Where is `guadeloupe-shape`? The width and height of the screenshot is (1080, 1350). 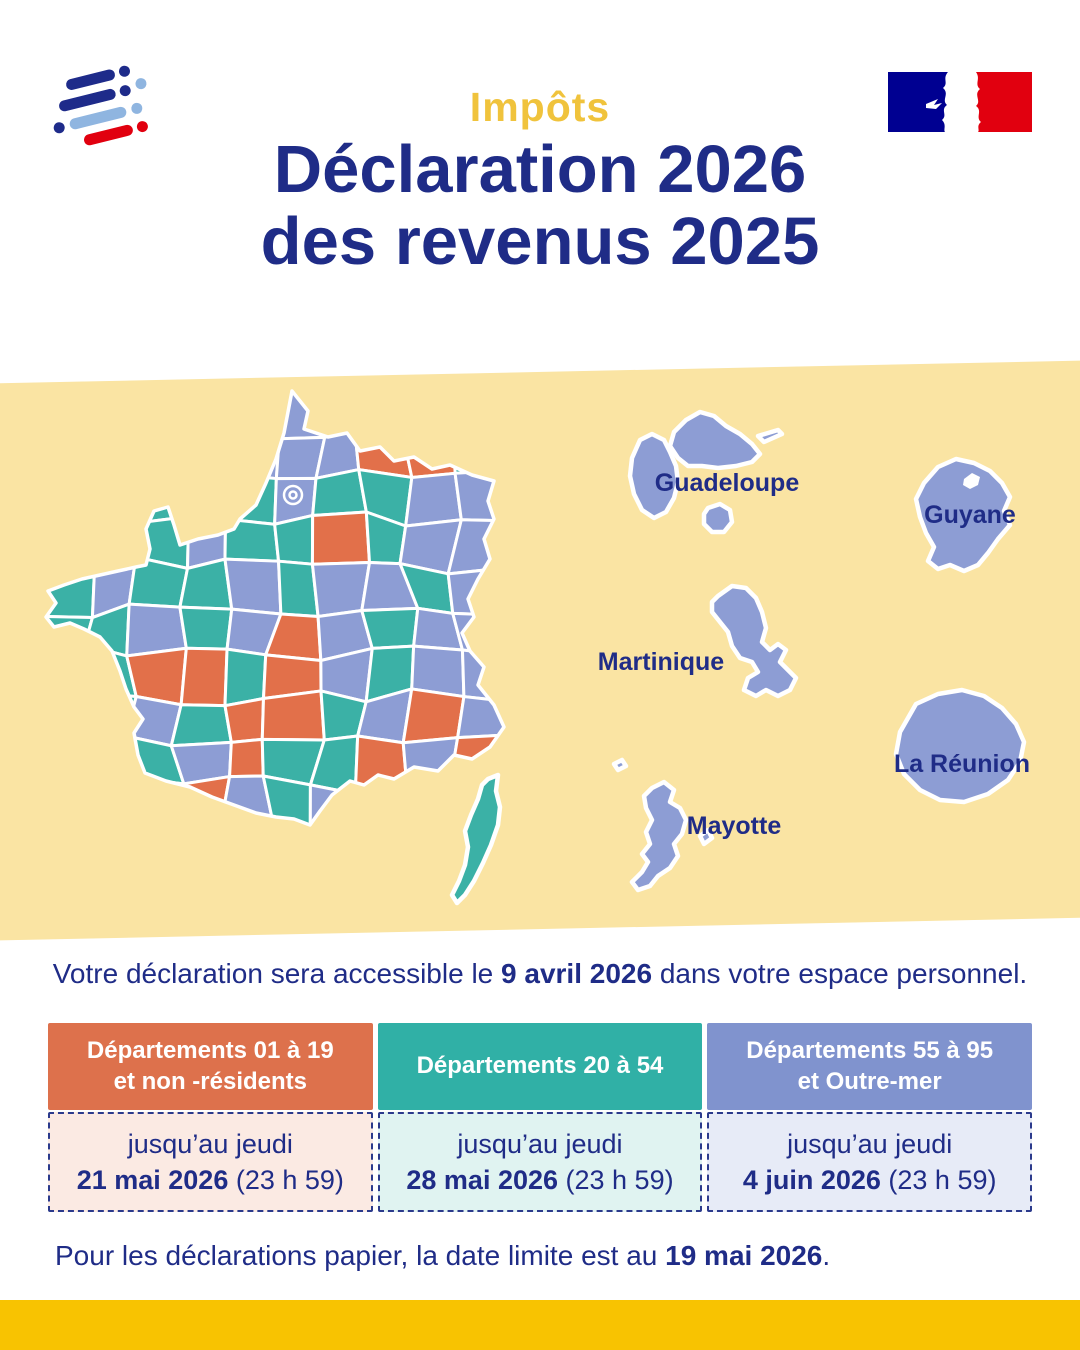
guadeloupe-shape is located at coordinates (706, 472).